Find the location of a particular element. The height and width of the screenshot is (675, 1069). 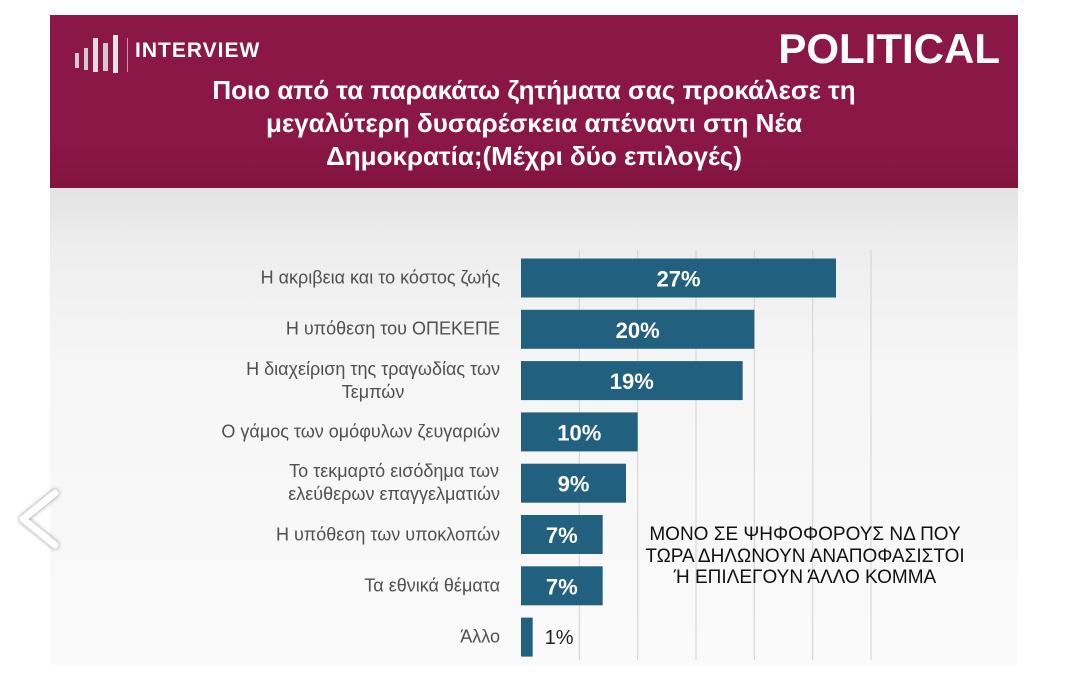

brand-name: INTERVIEW is located at coordinates (198, 50).